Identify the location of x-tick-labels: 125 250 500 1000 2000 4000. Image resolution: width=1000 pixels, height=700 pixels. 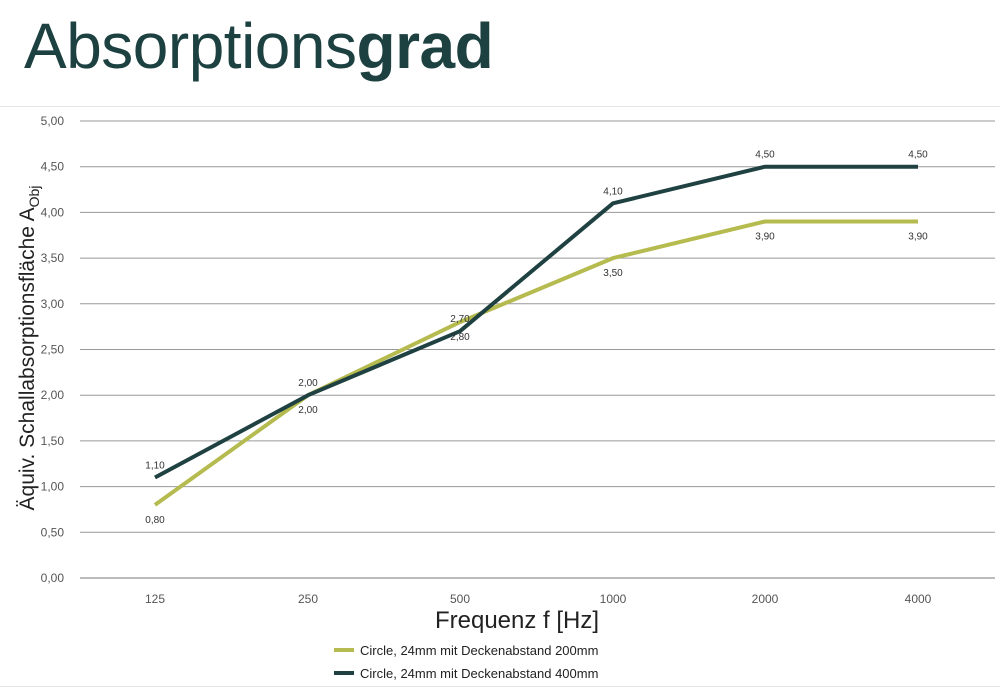
(538, 599).